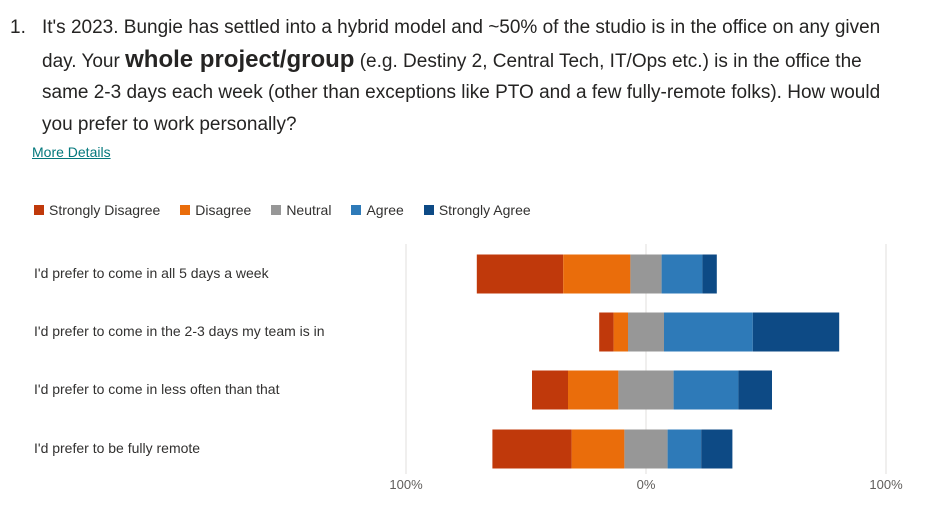  I want to click on legend-item-neutral: Neutral, so click(301, 210).